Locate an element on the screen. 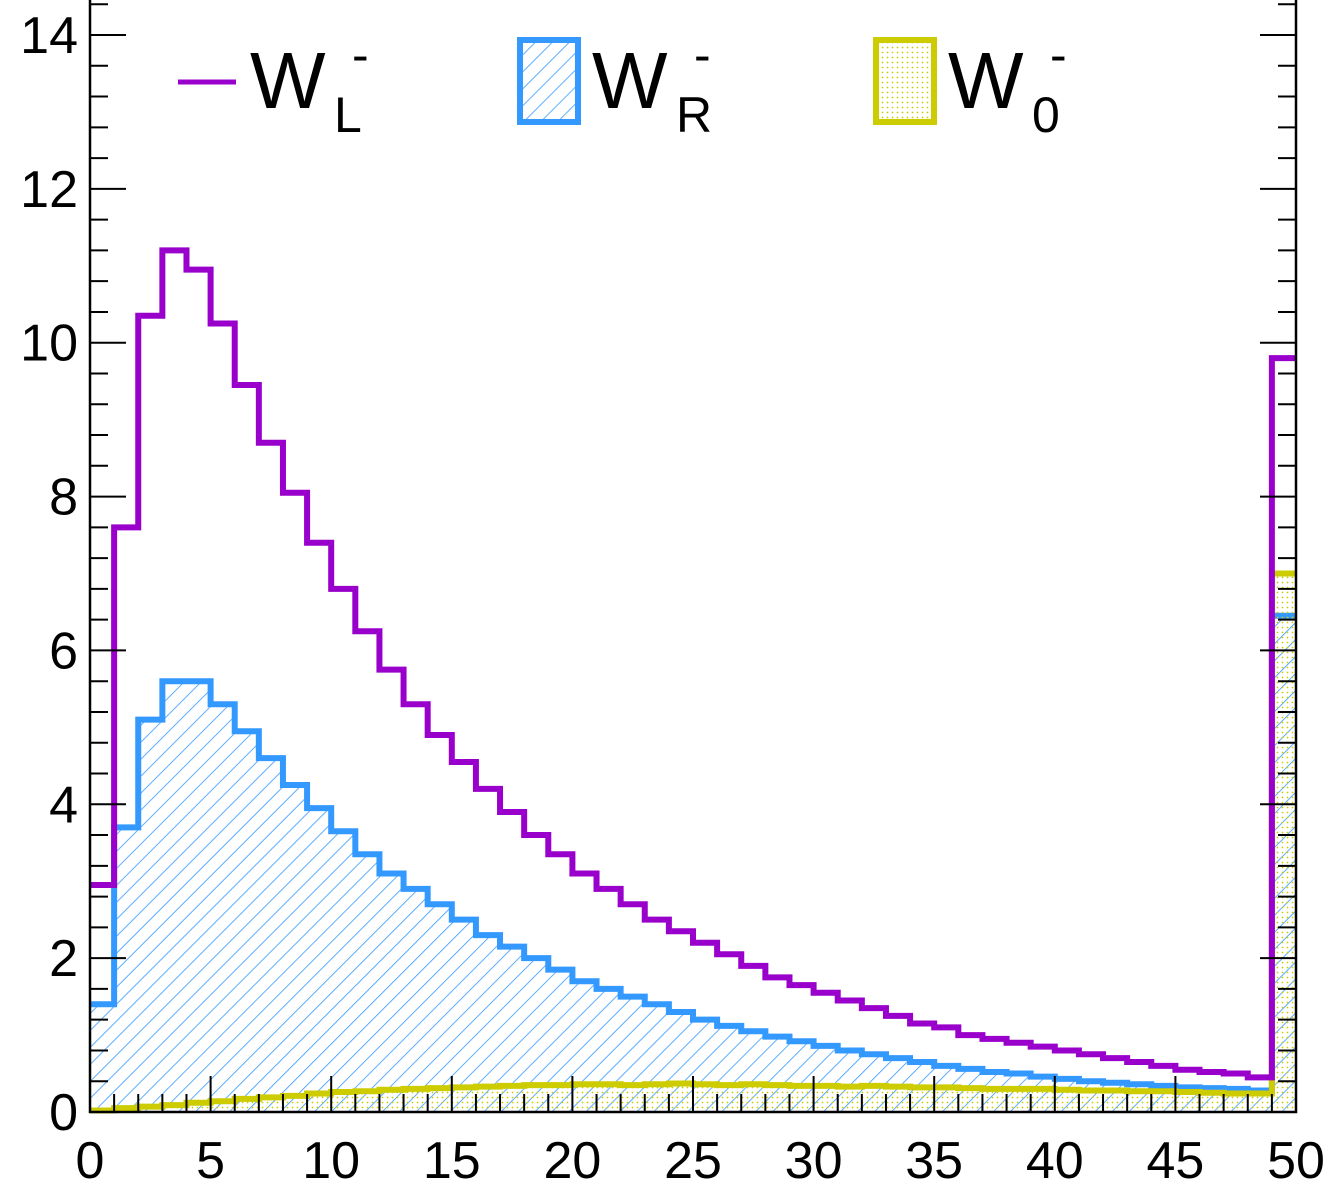  legend-label-sub: L is located at coordinates (348, 115).